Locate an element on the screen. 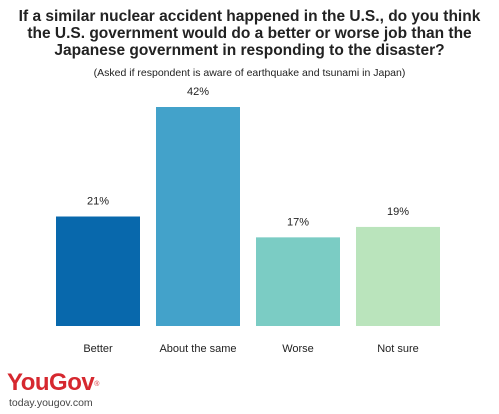  data-label: 19% is located at coordinates (398, 212).